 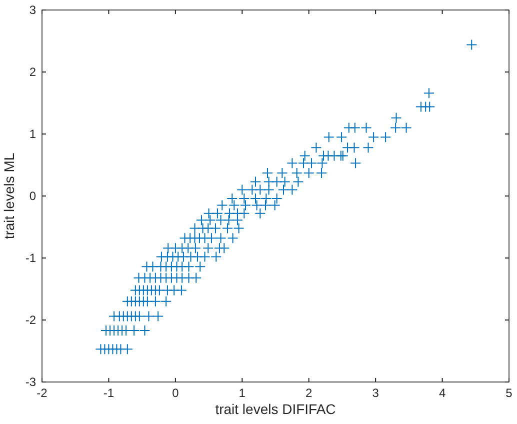 What do you see at coordinates (32, 134) in the screenshot?
I see `y-tick-label: 1` at bounding box center [32, 134].